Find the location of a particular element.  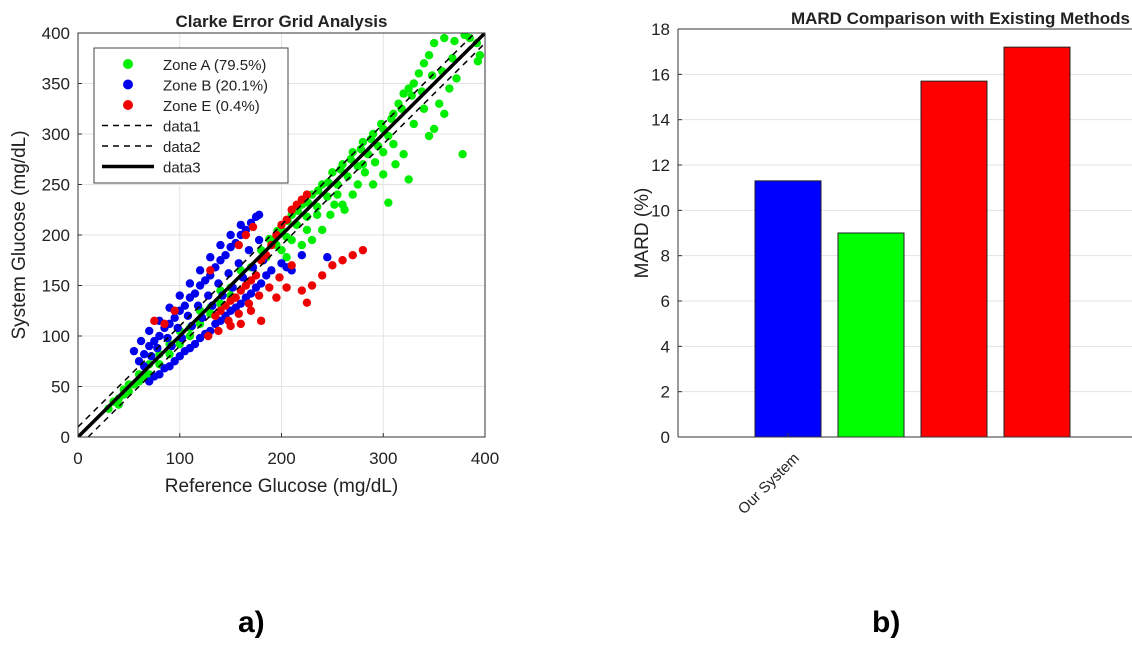

x-tick-label: 200 is located at coordinates (281, 458).